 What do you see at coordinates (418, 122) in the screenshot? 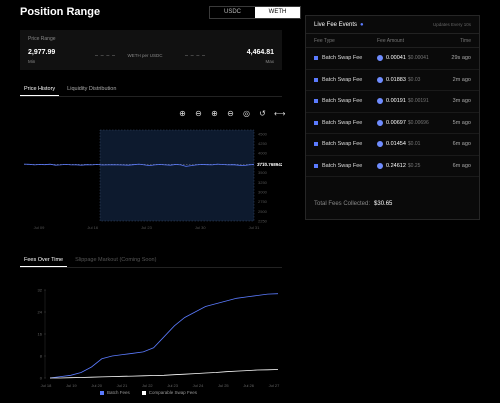
I see `fee-usd: $0.00696` at bounding box center [418, 122].